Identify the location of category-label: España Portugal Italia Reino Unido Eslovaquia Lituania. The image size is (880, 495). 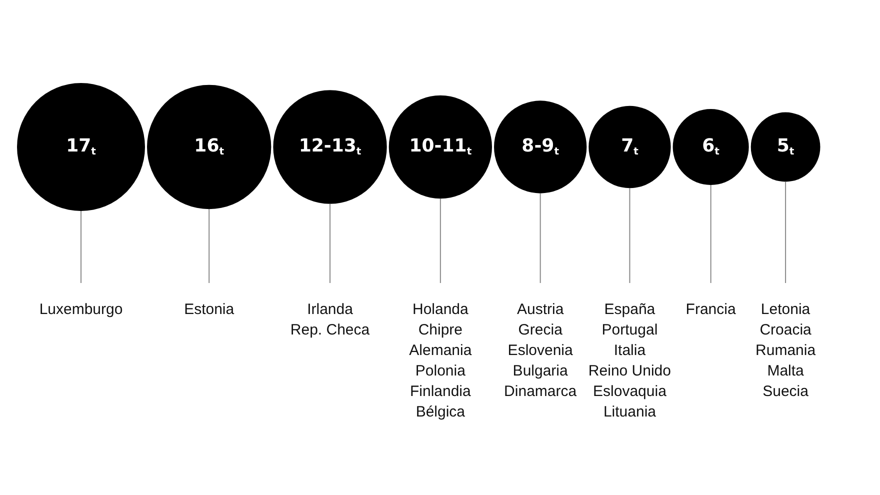
(629, 361).